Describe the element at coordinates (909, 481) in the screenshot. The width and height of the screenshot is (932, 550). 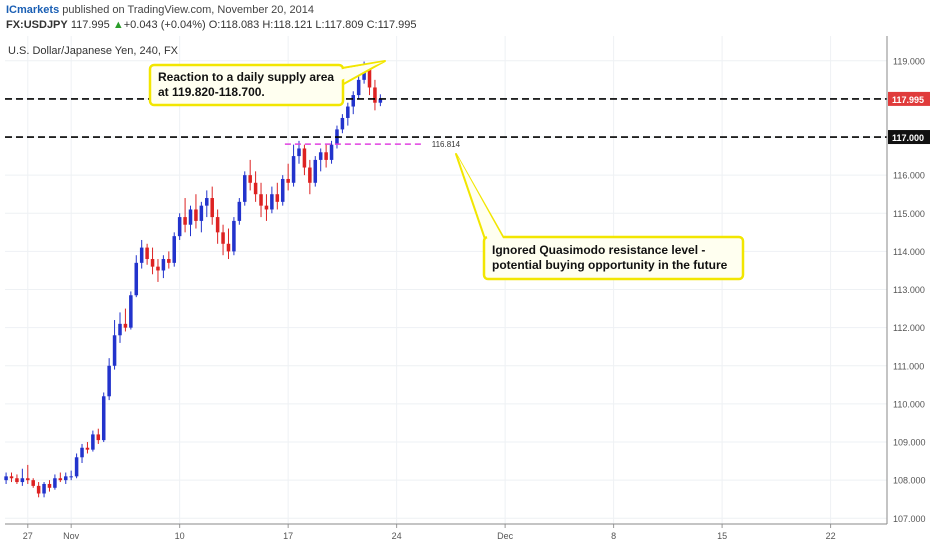
I see `y-tick-label: 108.000` at that location.